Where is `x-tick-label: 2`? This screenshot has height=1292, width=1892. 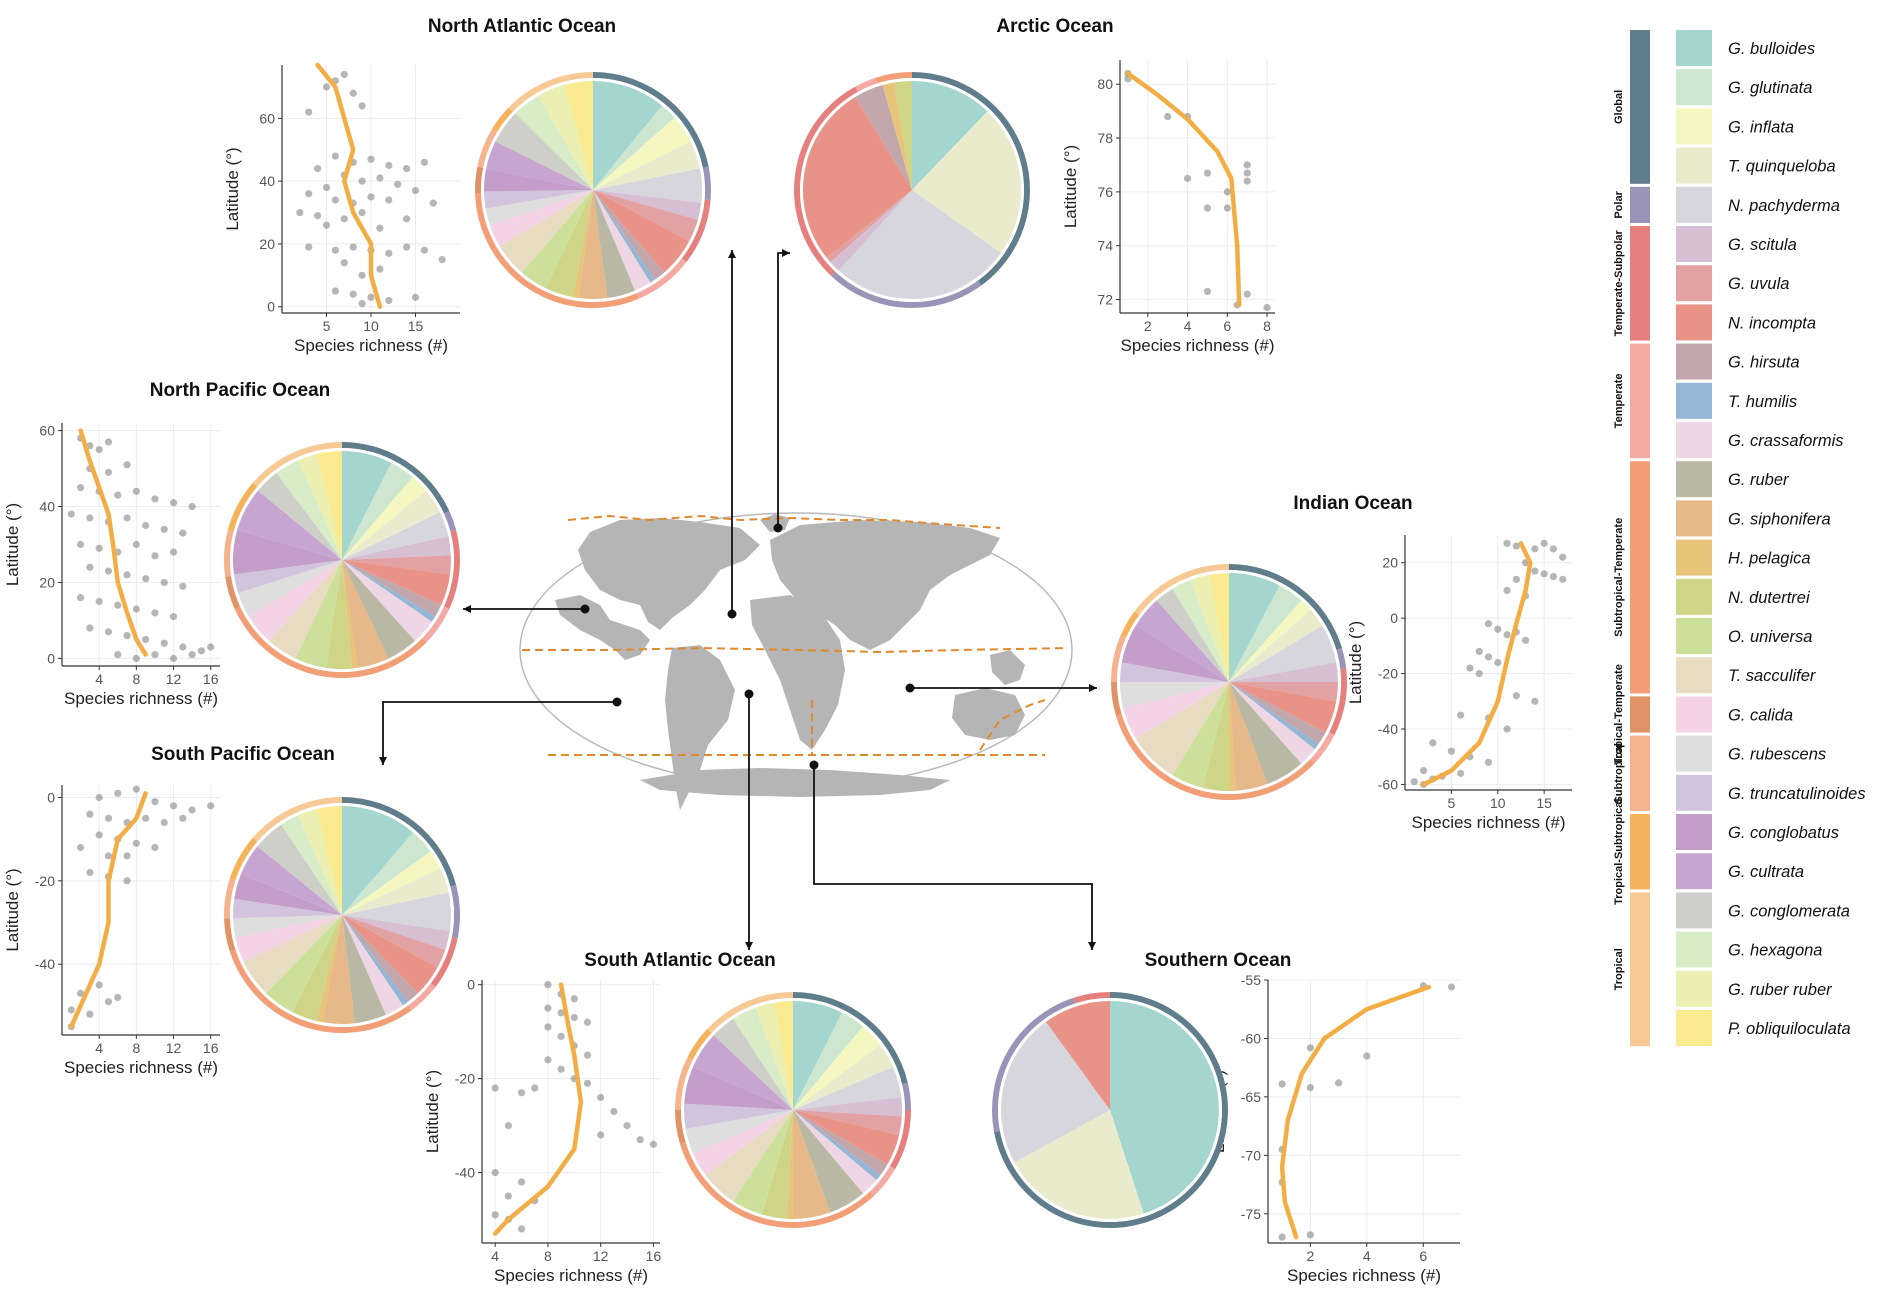 x-tick-label: 2 is located at coordinates (1148, 326).